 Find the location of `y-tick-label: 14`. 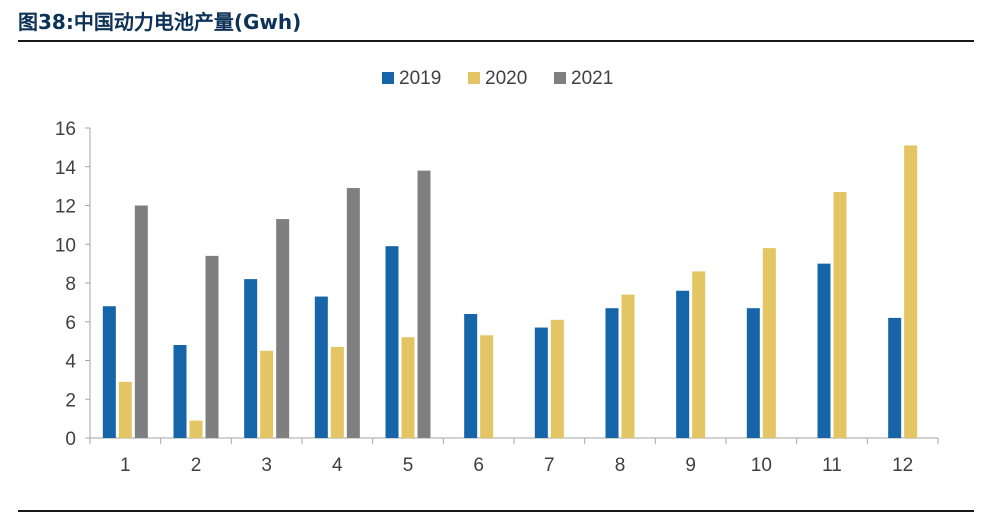

y-tick-label: 14 is located at coordinates (66, 168).